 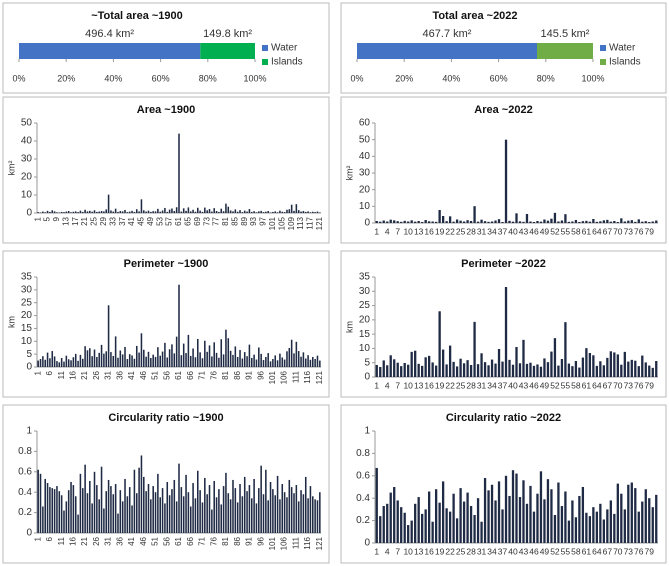 I want to click on x-tick-label: 85, so click(x=234, y=220).